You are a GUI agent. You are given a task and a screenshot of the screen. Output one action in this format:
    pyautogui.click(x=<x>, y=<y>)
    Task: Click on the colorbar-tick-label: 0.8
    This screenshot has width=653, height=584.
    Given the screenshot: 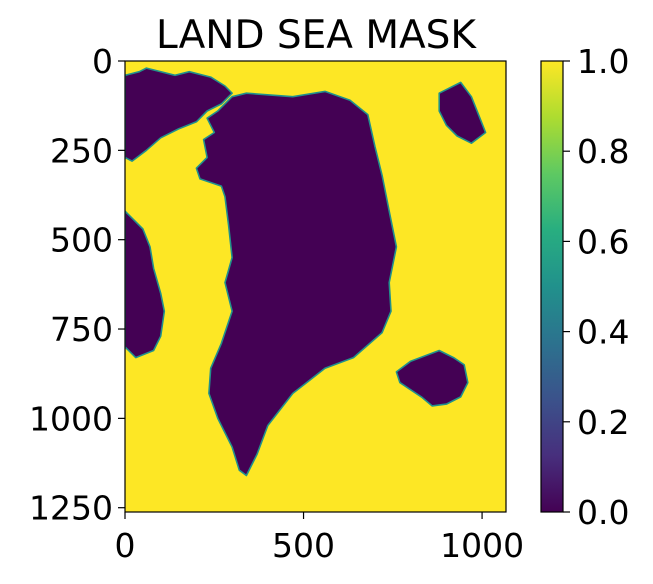 What is the action you would take?
    pyautogui.click(x=603, y=151)
    